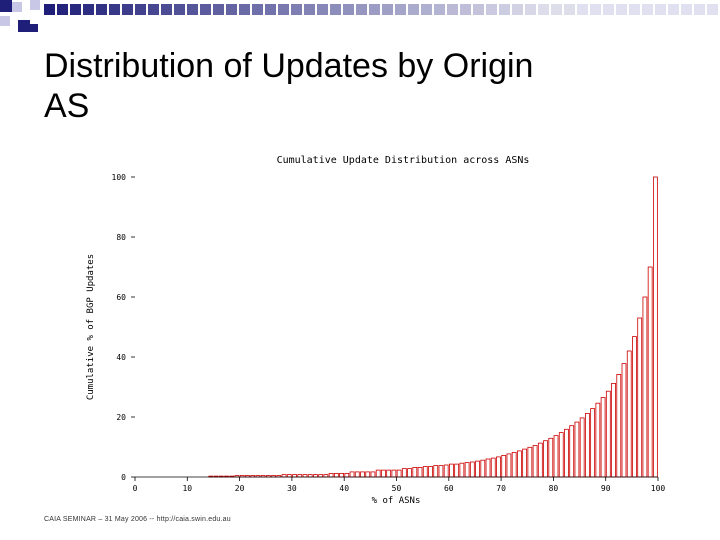  What do you see at coordinates (289, 66) in the screenshot?
I see `slide-title-line-1: Distribution of Updates by Origin` at bounding box center [289, 66].